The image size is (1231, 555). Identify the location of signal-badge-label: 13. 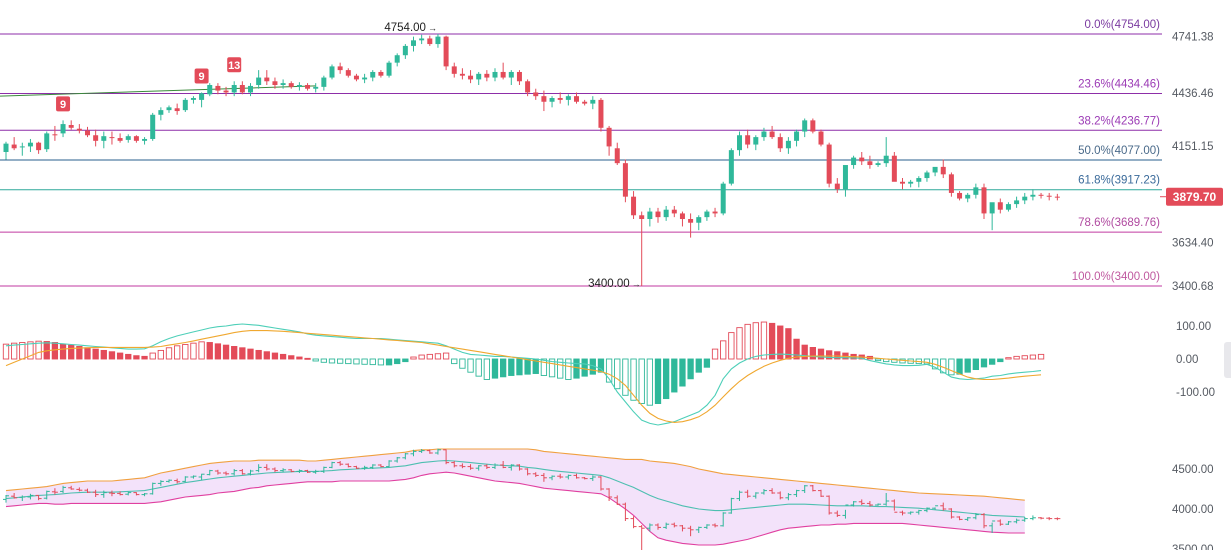
(234, 66).